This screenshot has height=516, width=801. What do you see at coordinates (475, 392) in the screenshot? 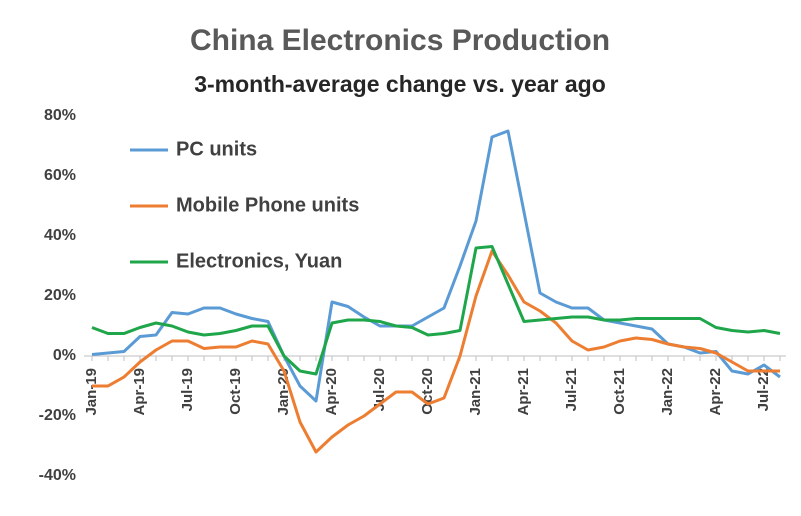
I see `x-tick-label: Jan-21` at bounding box center [475, 392].